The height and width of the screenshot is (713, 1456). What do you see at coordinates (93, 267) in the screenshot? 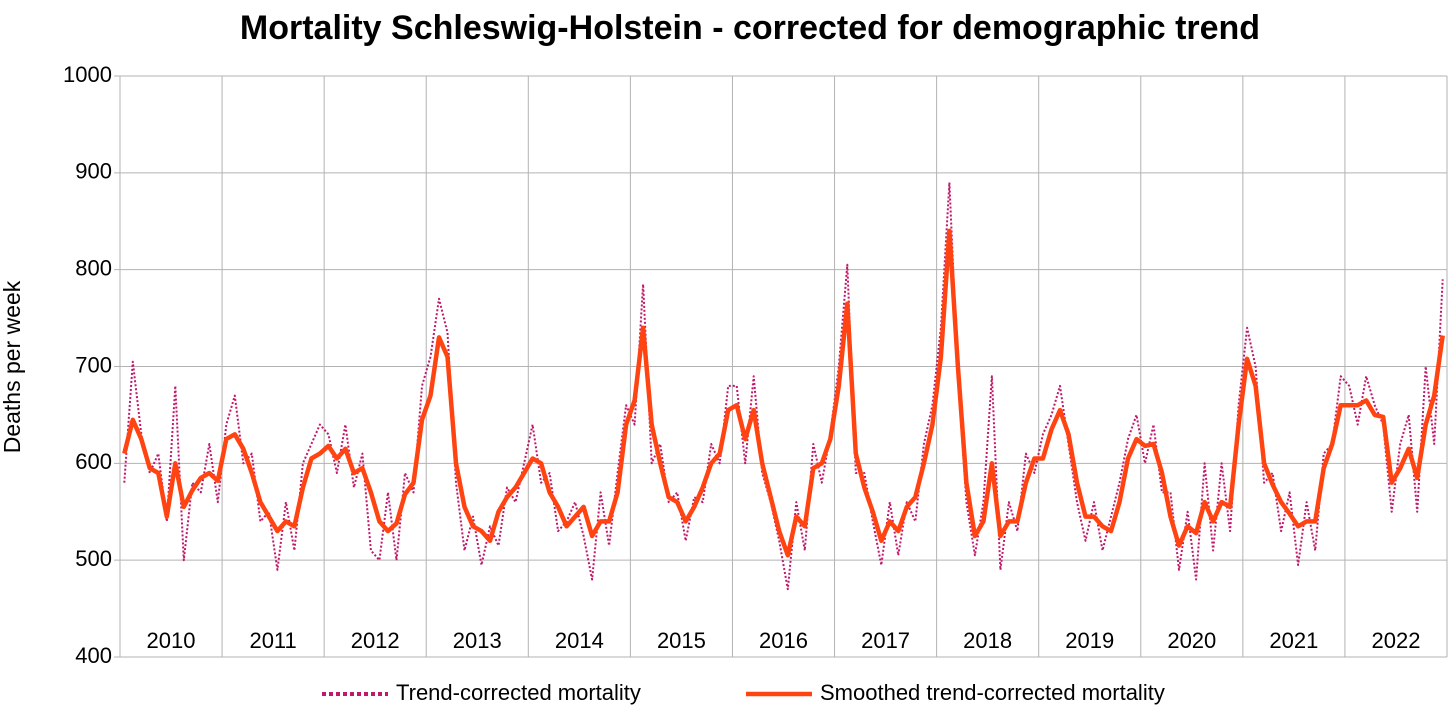
I see `y-tick-label: 800` at bounding box center [93, 267].